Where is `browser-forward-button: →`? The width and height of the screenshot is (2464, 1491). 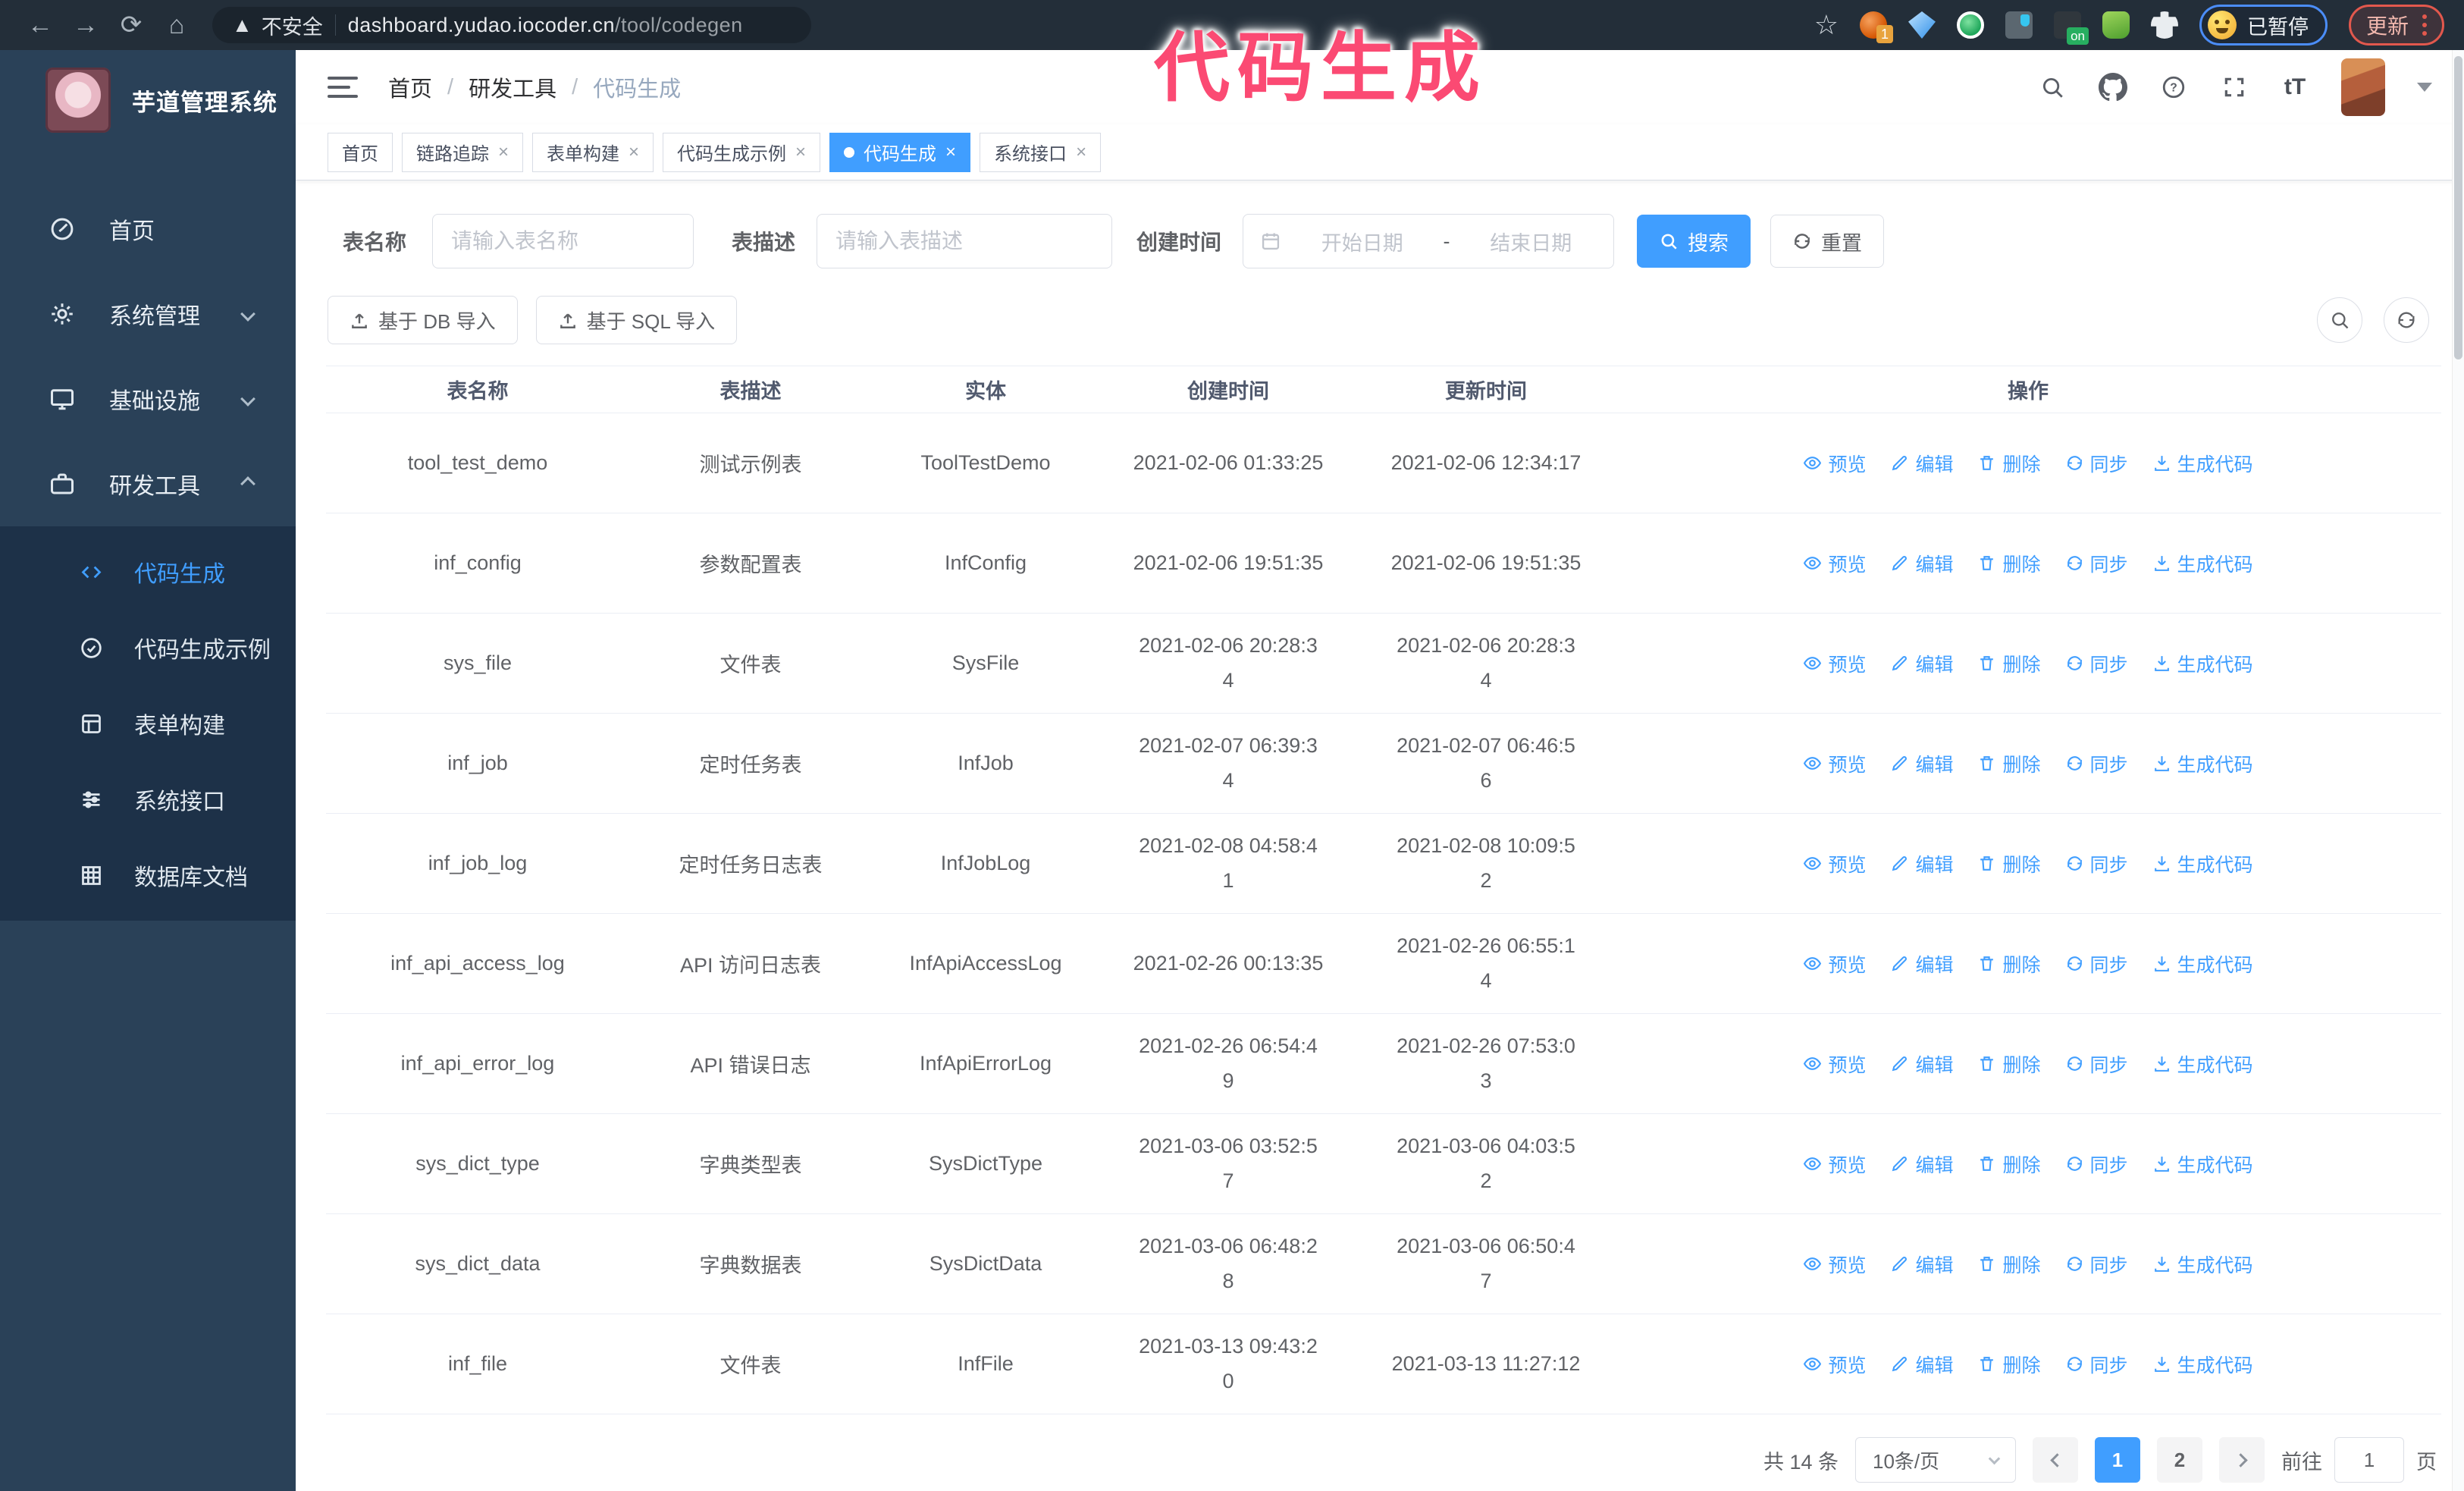 browser-forward-button: → is located at coordinates (86, 24).